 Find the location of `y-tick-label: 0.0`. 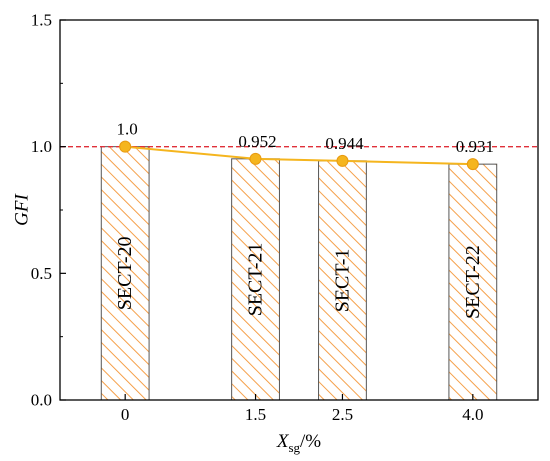

y-tick-label: 0.0 is located at coordinates (41, 400).